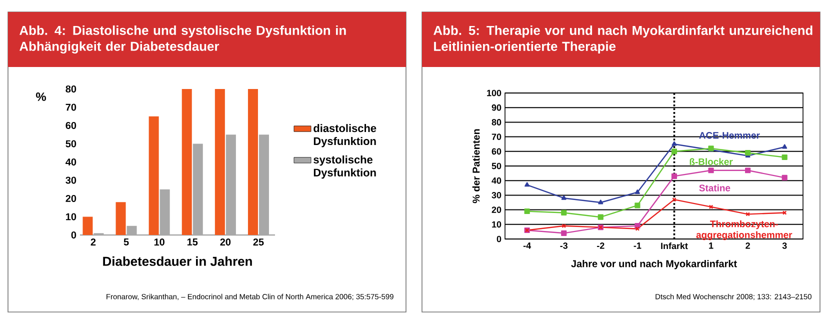 This screenshot has height=322, width=828. Describe the element at coordinates (623, 39) in the screenshot. I see `chart-title: Abb. 5: Therapie vor und nach Myokardinfarkt unzureichend Leitlinien-orientierte Therapie` at that location.